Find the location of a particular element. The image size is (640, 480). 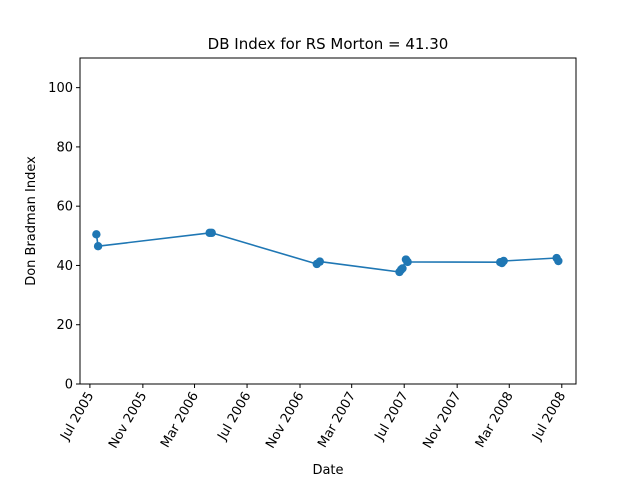

x-tick-label: Jul 2008 is located at coordinates (549, 417).